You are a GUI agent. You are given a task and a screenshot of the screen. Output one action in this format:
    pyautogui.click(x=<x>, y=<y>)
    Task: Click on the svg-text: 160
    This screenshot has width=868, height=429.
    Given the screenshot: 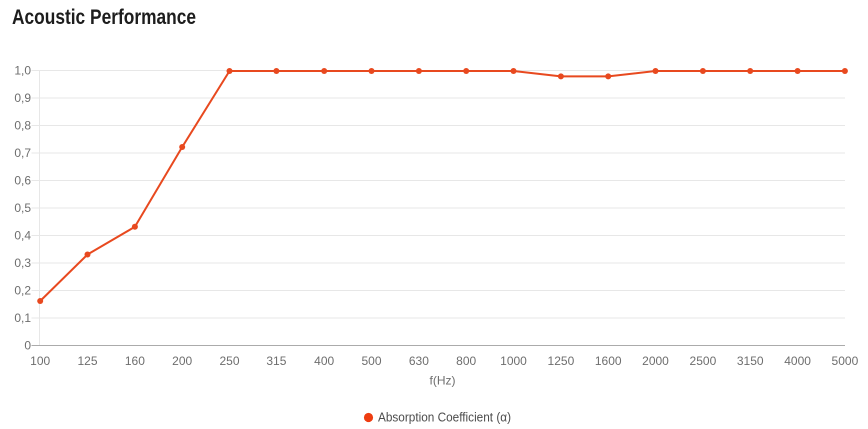 What is the action you would take?
    pyautogui.click(x=135, y=361)
    